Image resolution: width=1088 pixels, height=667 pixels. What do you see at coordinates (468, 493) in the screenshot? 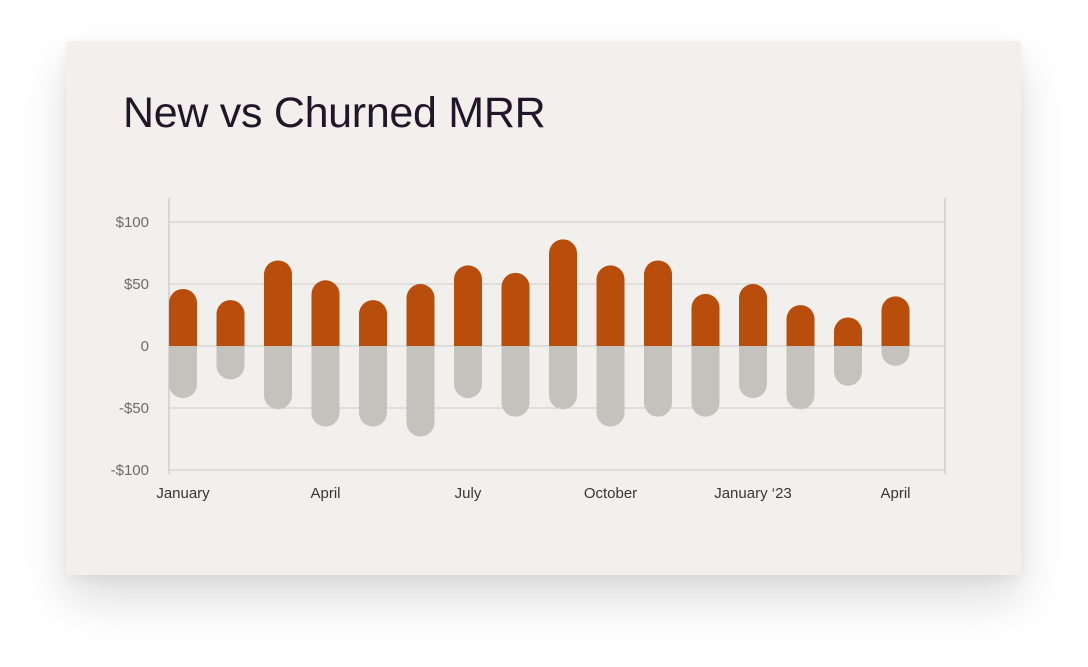
I see `x-tick-label: July` at bounding box center [468, 493].